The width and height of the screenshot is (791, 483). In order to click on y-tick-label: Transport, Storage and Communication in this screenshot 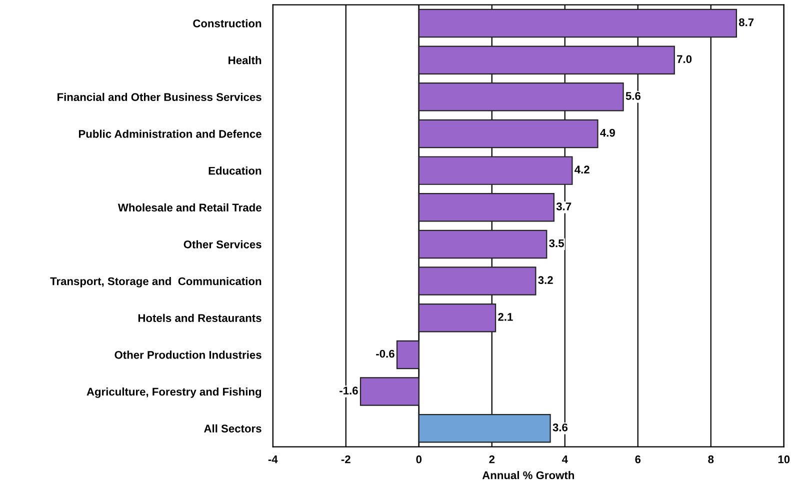, I will do `click(156, 282)`.